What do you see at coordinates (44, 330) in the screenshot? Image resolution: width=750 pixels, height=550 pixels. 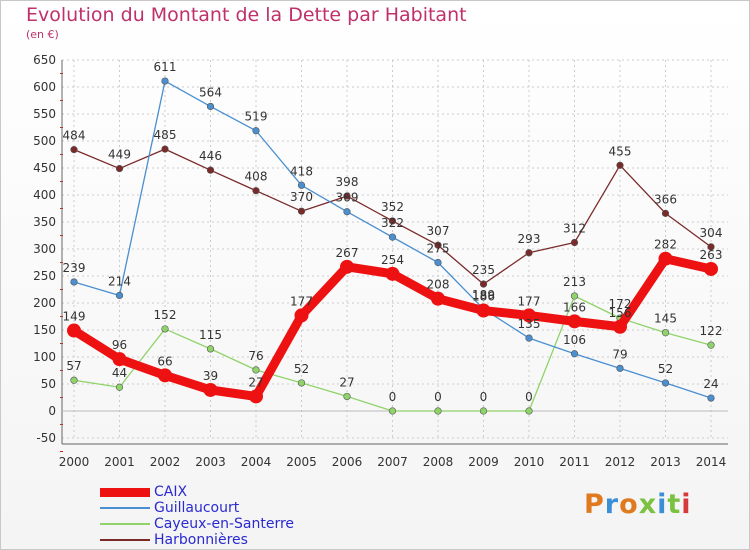 I see `y-tick-label: 150` at bounding box center [44, 330].